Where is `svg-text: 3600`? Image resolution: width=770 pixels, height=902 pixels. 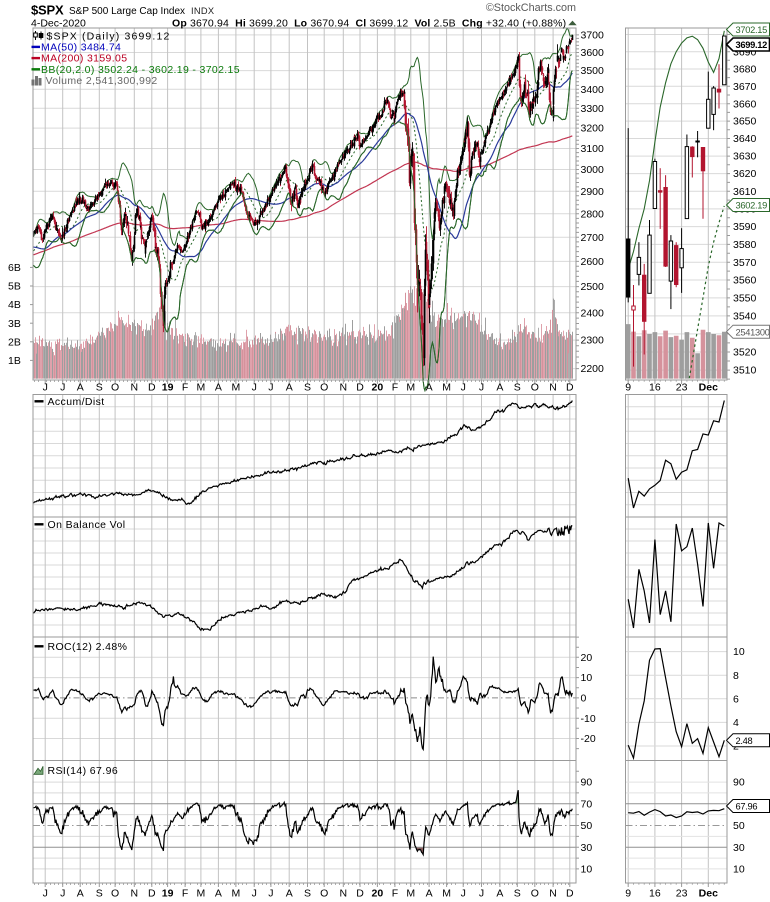 svg-text: 3600 is located at coordinates (593, 53).